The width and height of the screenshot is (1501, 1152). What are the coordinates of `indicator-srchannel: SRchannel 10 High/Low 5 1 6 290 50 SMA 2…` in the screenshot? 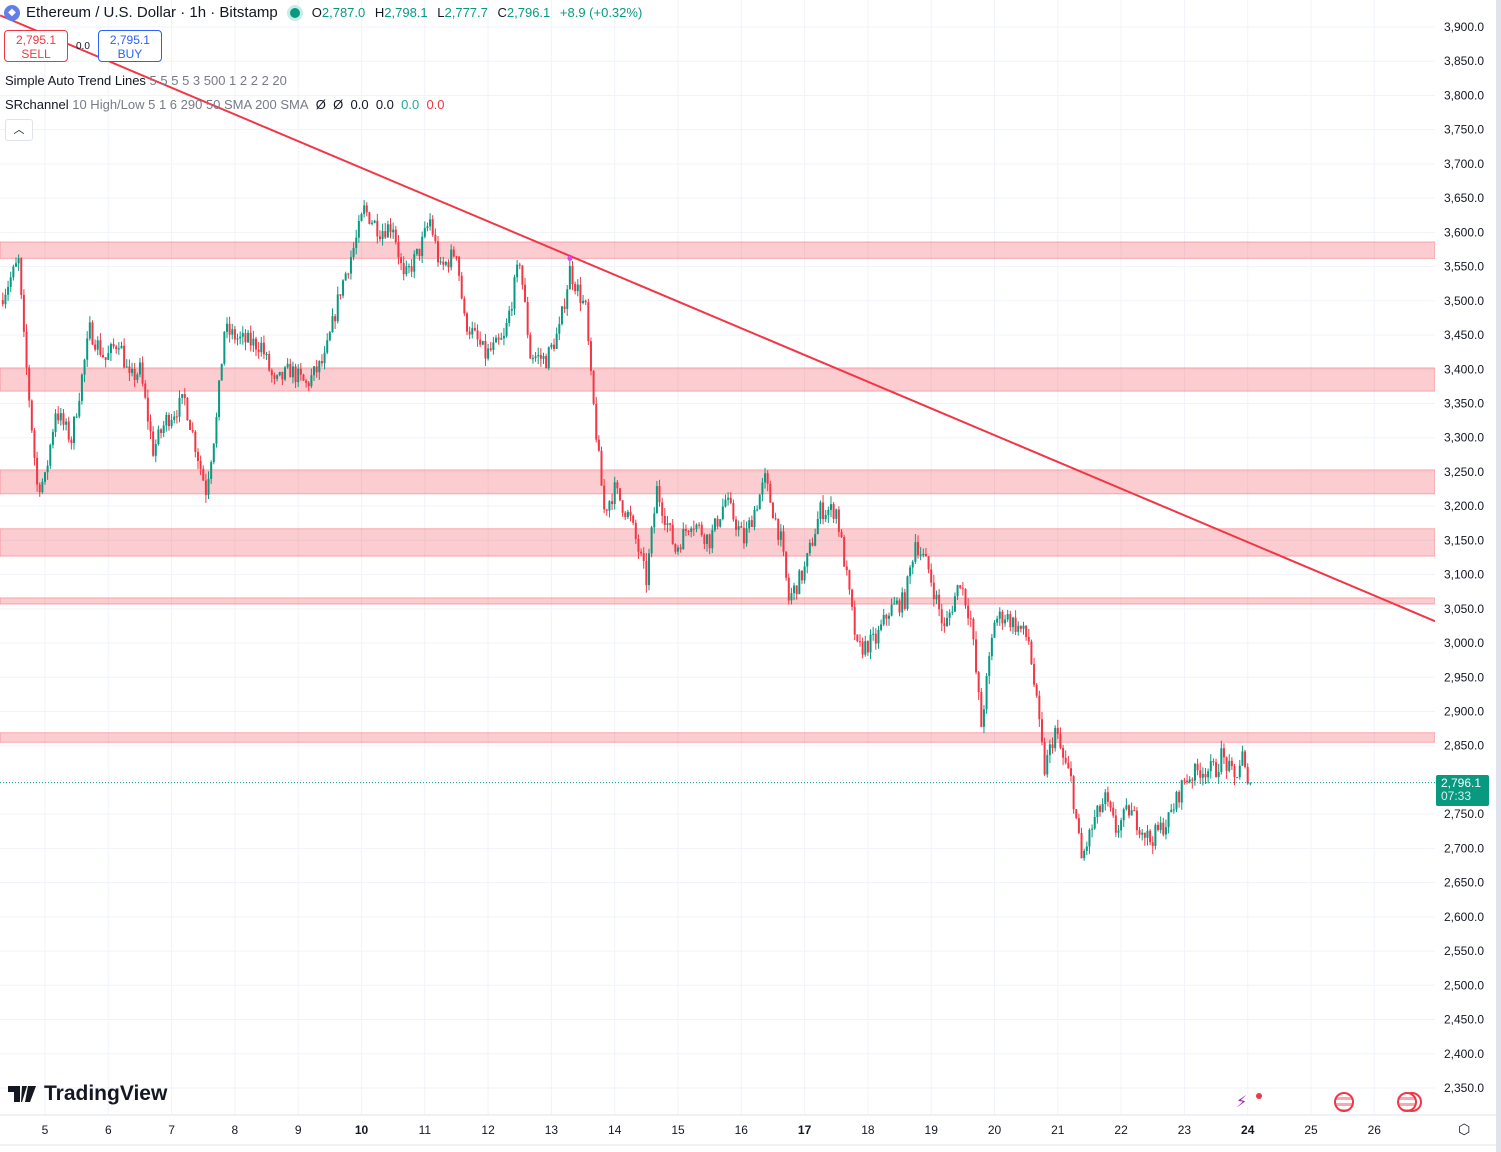 It's located at (225, 104).